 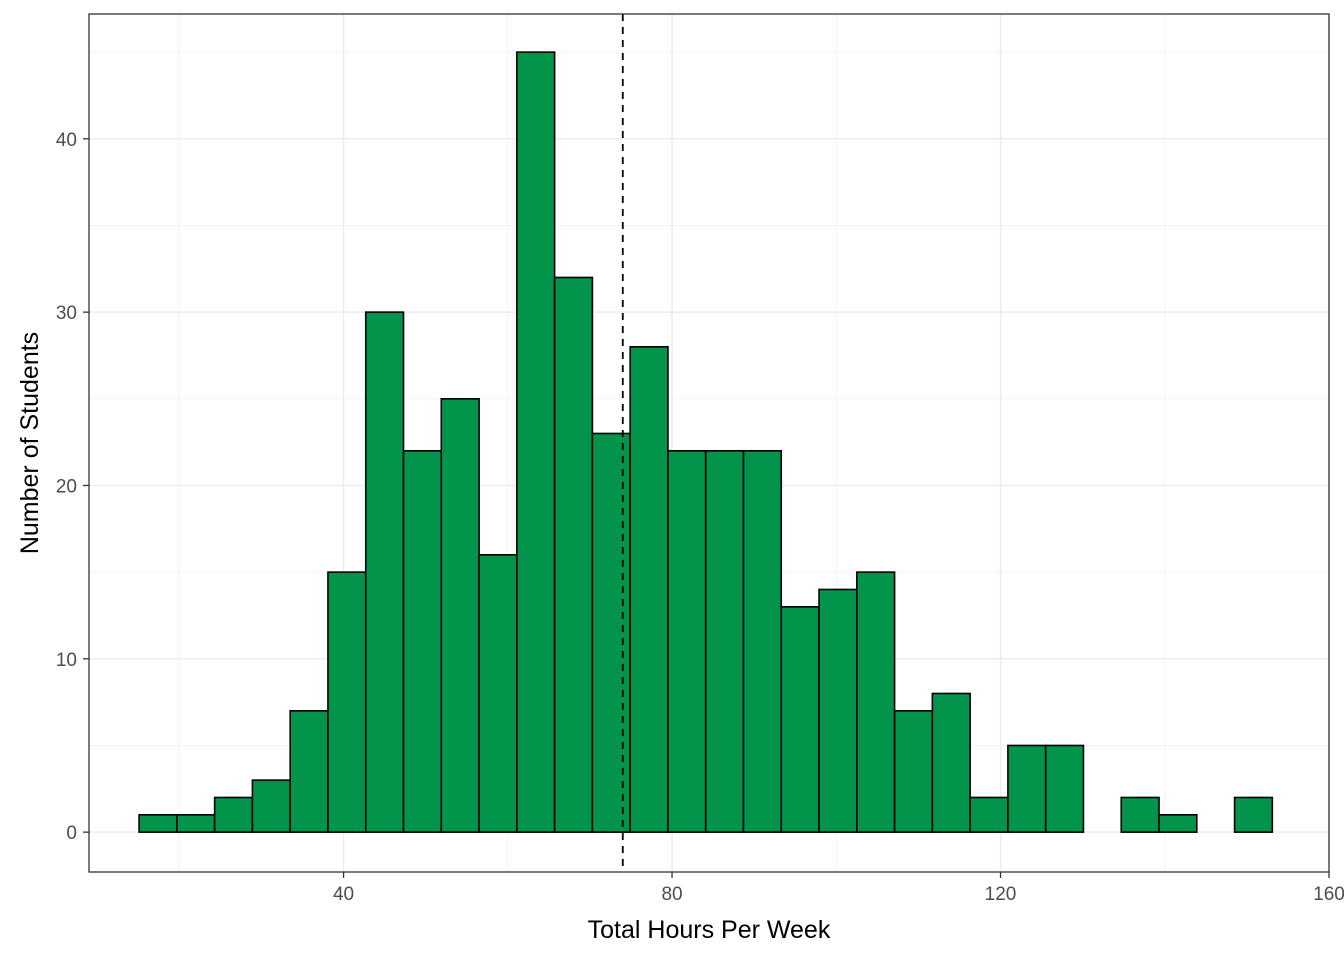 What do you see at coordinates (66, 486) in the screenshot?
I see `y-tick-label: 20` at bounding box center [66, 486].